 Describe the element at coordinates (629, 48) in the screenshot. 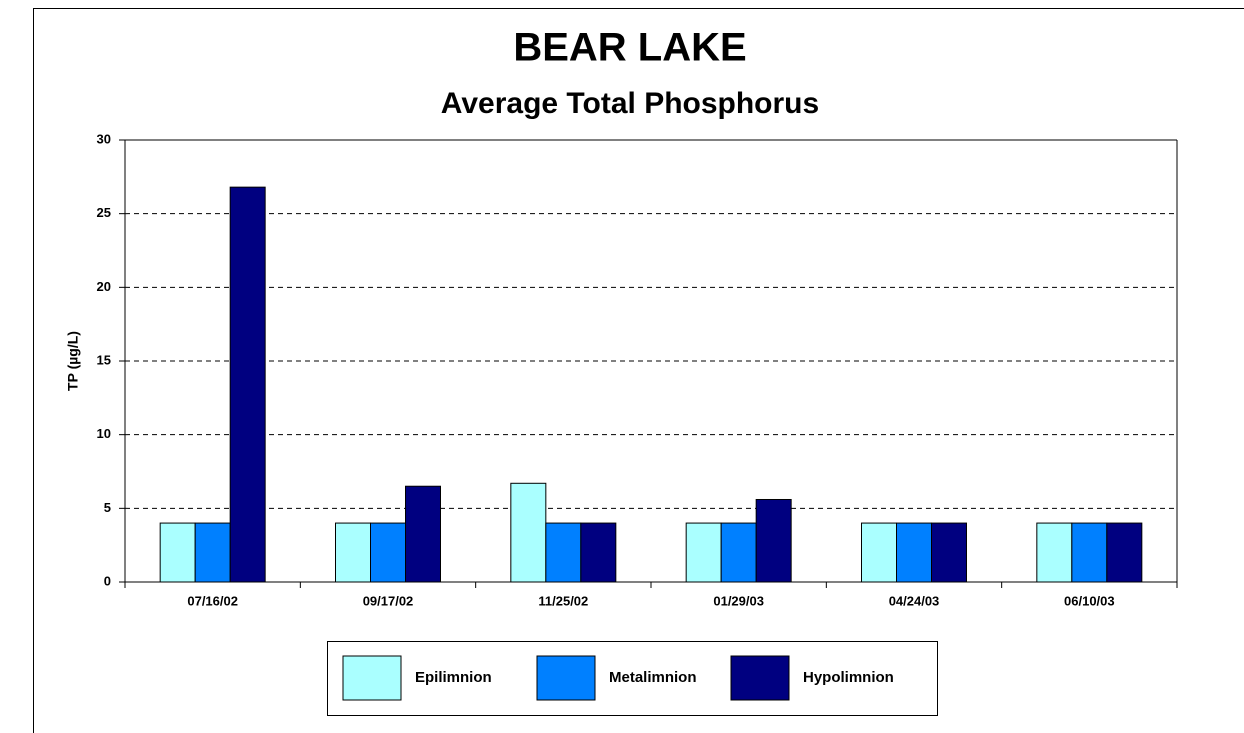

I see `chart-title: BEAR LAKE` at that location.